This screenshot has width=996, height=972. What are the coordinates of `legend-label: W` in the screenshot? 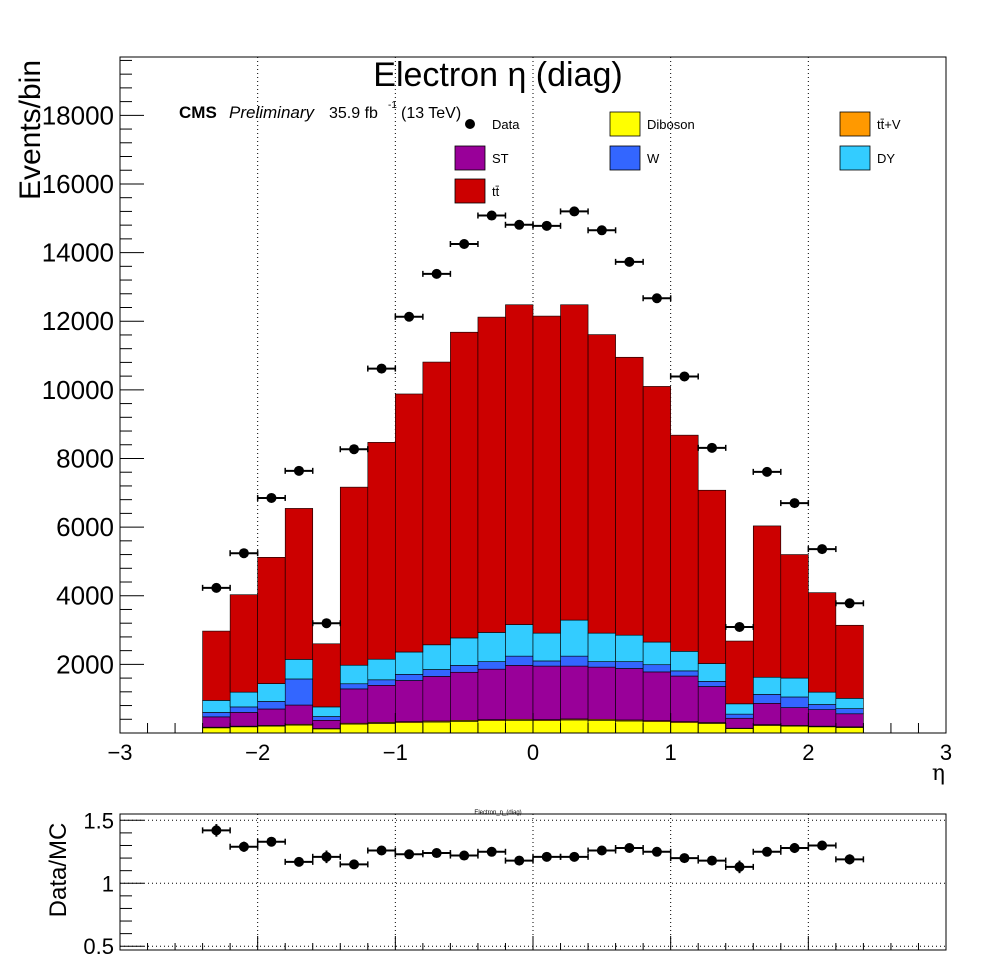 It's located at (653, 158).